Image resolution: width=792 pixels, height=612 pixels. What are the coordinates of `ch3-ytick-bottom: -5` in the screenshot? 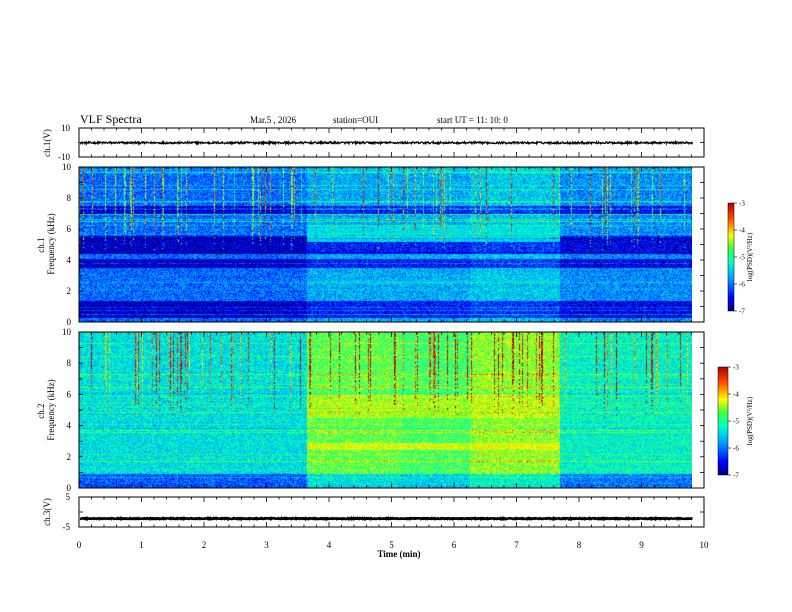 It's located at (67, 527).